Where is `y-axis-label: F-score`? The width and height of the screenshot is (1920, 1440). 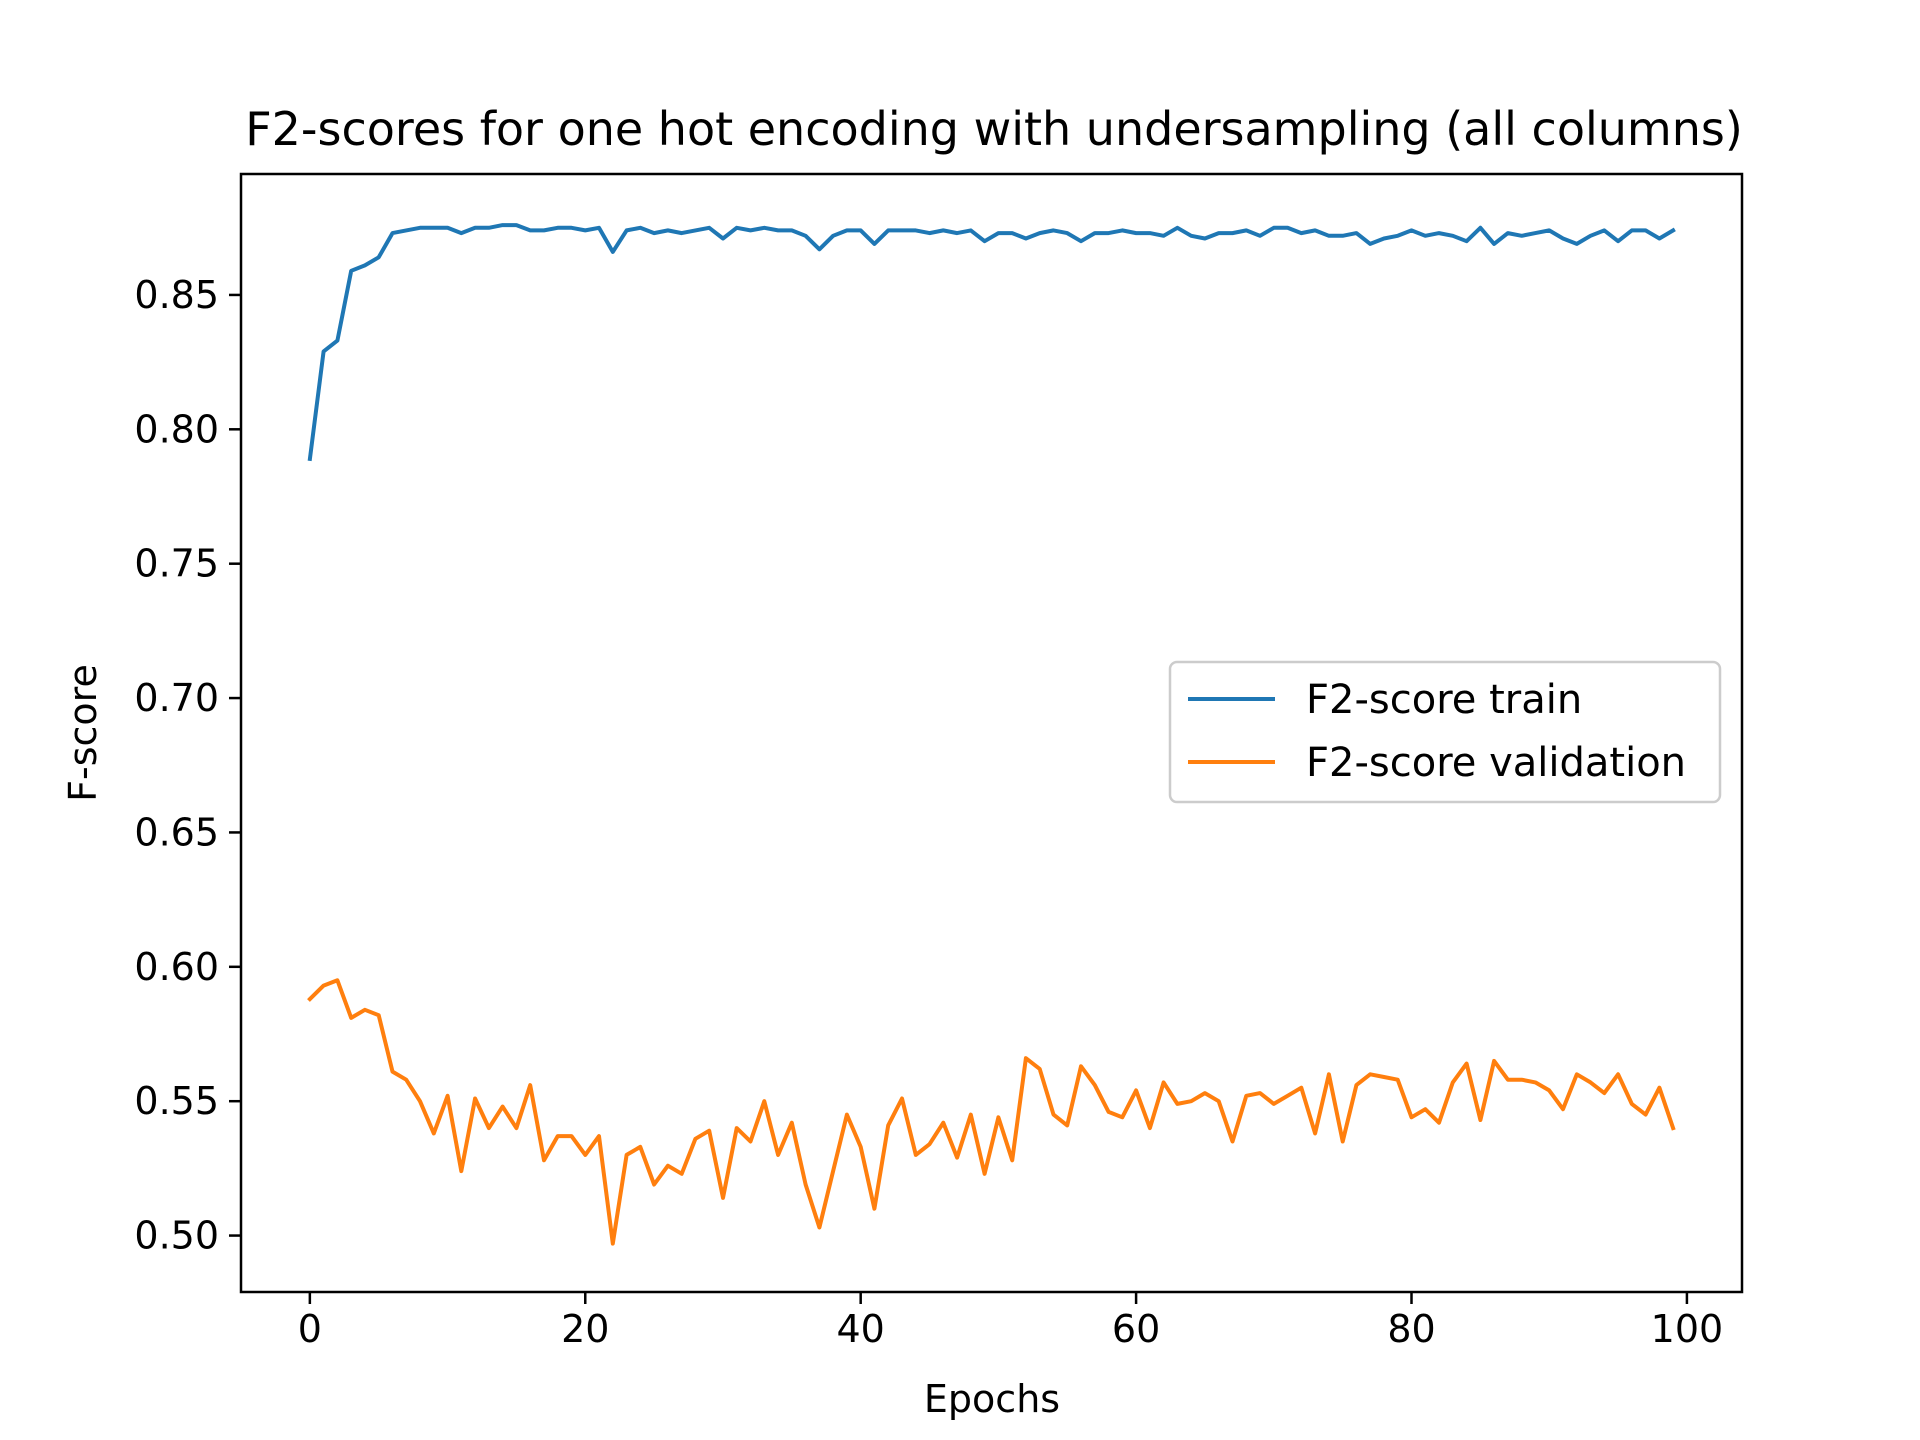
y-axis-label: F-score is located at coordinates (83, 733).